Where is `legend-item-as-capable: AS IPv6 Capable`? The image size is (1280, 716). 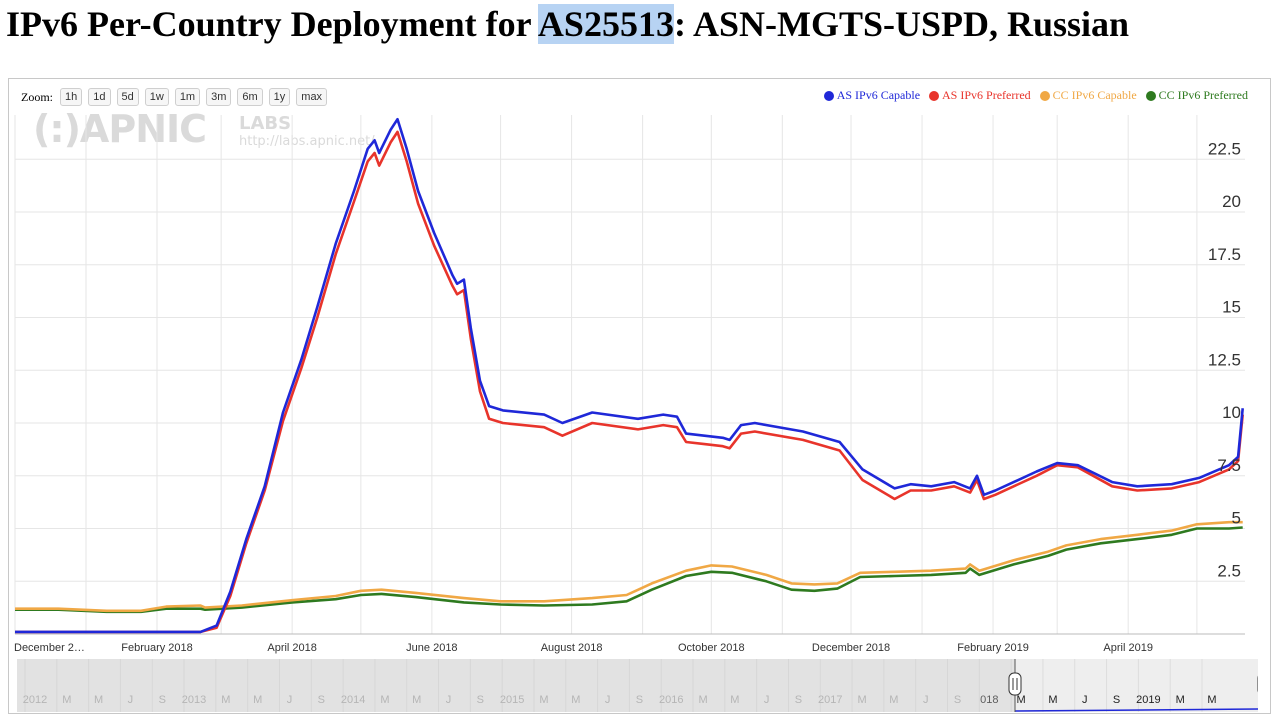 legend-item-as-capable: AS IPv6 Capable is located at coordinates (872, 95).